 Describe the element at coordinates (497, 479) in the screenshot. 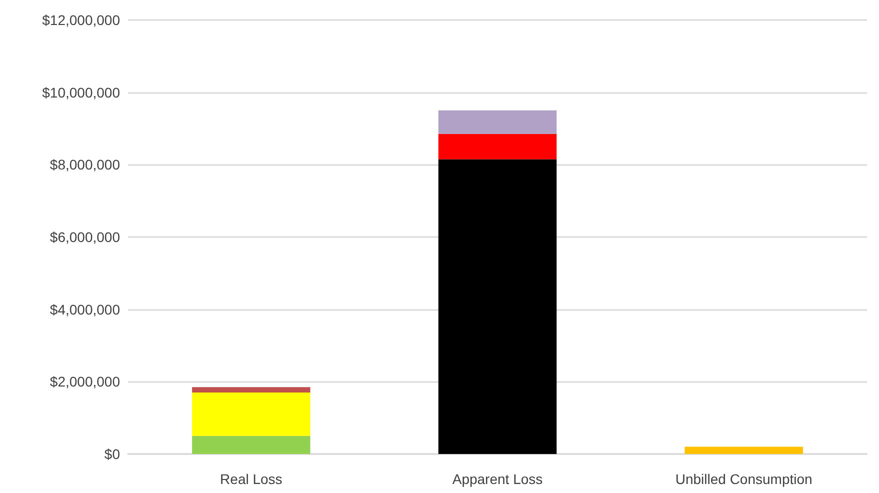

I see `x-tick-label: Apparent Loss` at that location.